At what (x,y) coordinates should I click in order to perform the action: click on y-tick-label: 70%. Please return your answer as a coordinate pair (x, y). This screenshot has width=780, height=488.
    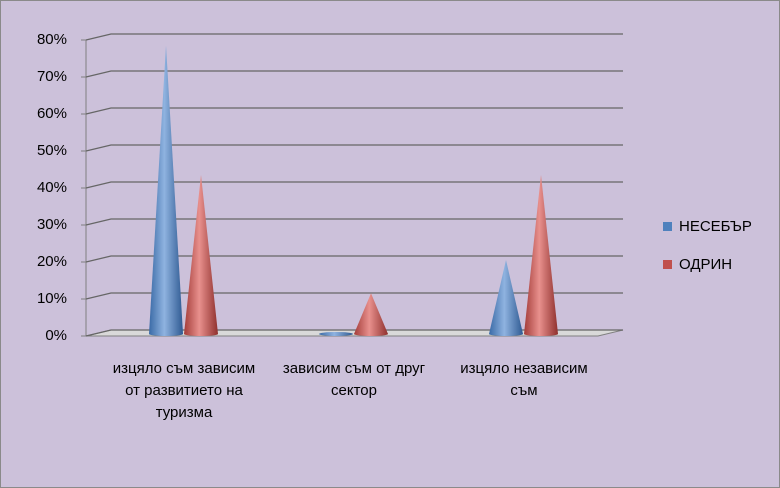
    Looking at the image, I should click on (52, 76).